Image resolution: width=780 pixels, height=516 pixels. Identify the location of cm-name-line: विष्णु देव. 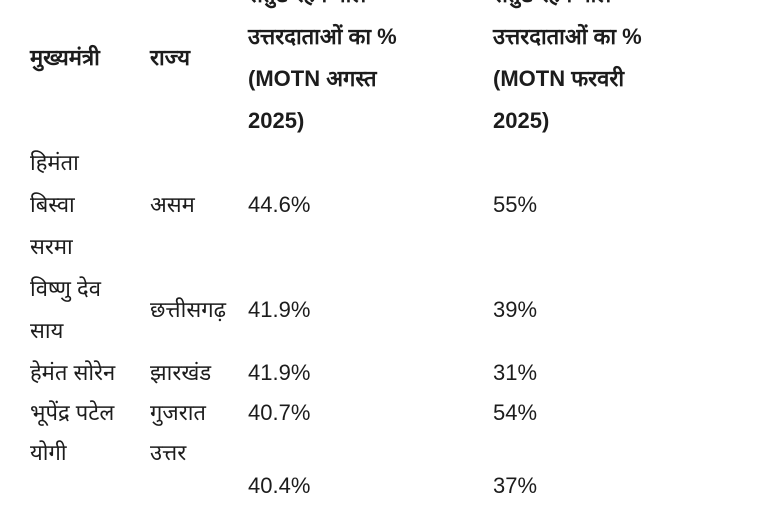
(65, 288).